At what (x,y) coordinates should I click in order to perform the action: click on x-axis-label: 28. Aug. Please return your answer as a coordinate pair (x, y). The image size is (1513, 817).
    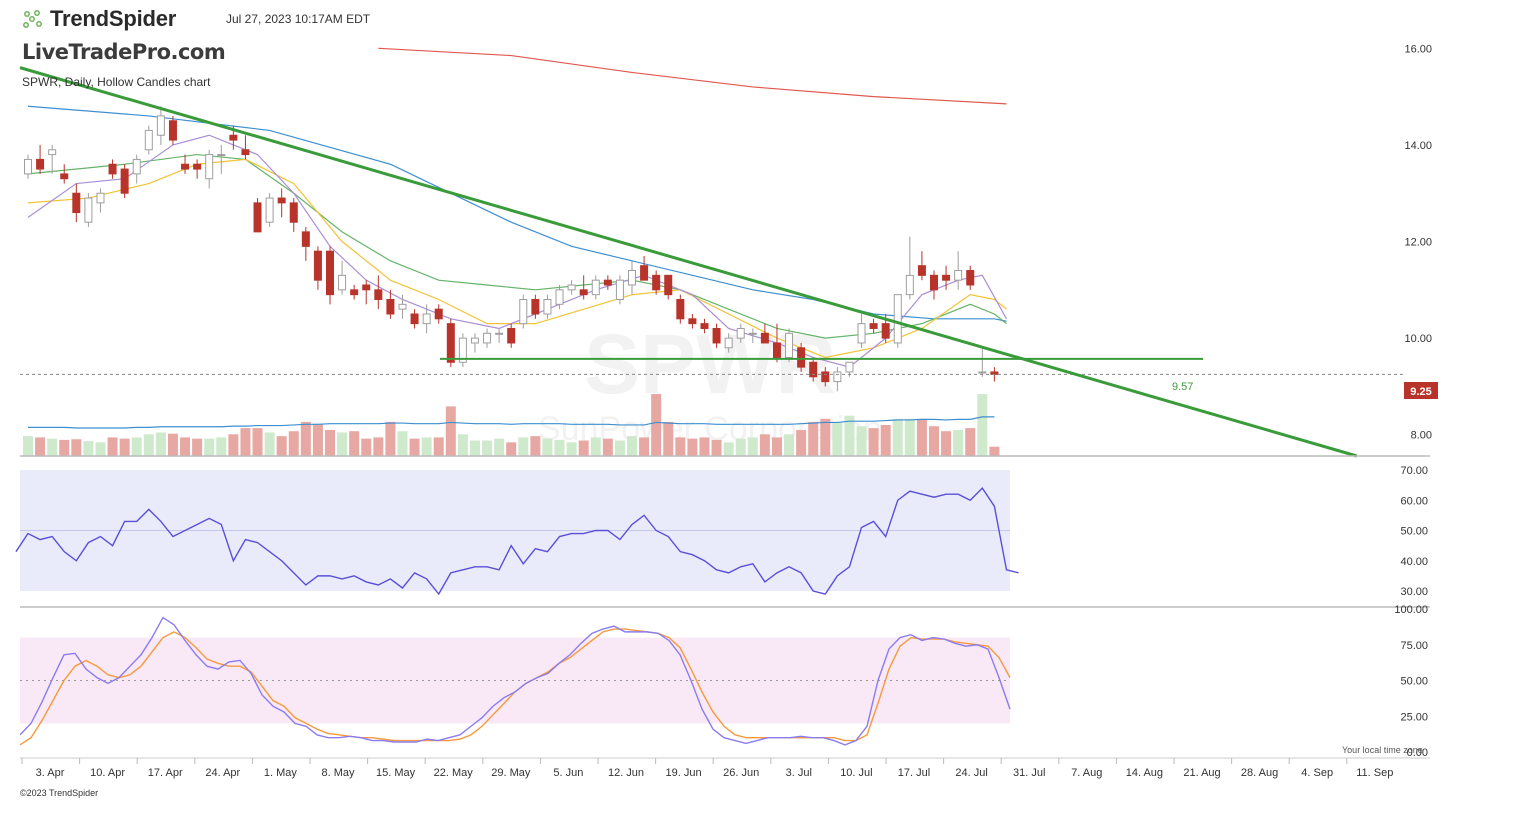
    Looking at the image, I should click on (1259, 773).